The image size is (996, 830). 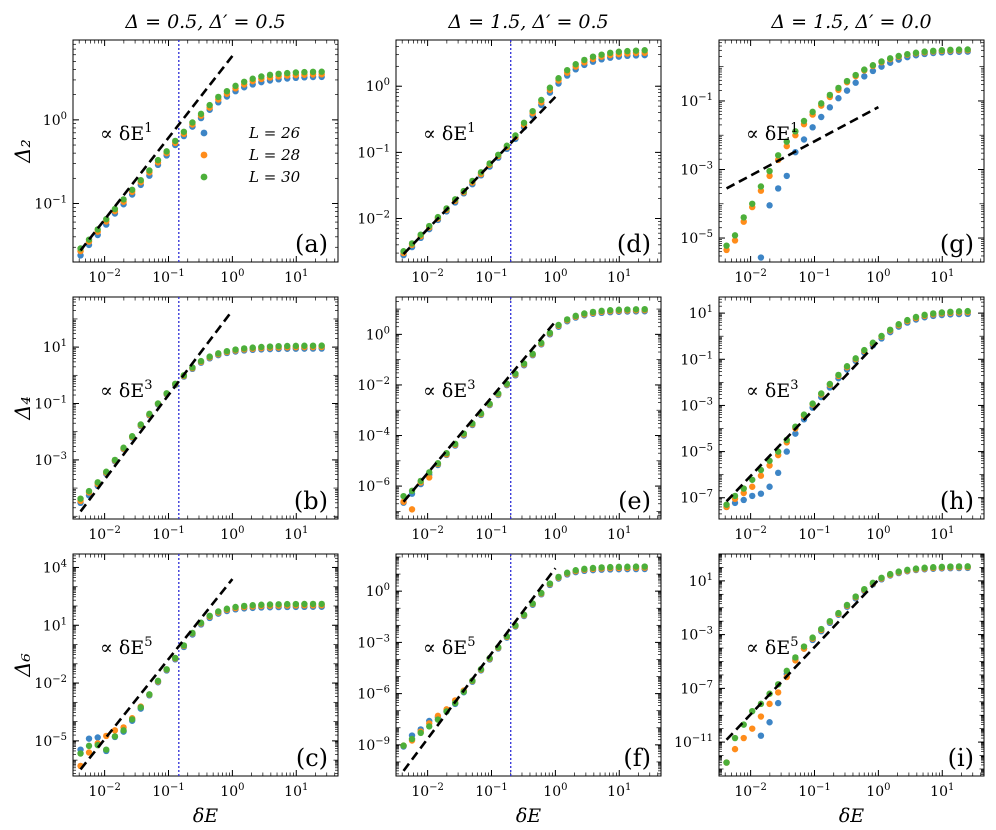 I want to click on panel-c: 10⁻² 10⁻¹ 10⁰ 10¹ 10⁻⁵ 10⁻² 10¹ 10⁴ ∝ δE5 (c) Δ₆ δE, so click(x=175, y=690).